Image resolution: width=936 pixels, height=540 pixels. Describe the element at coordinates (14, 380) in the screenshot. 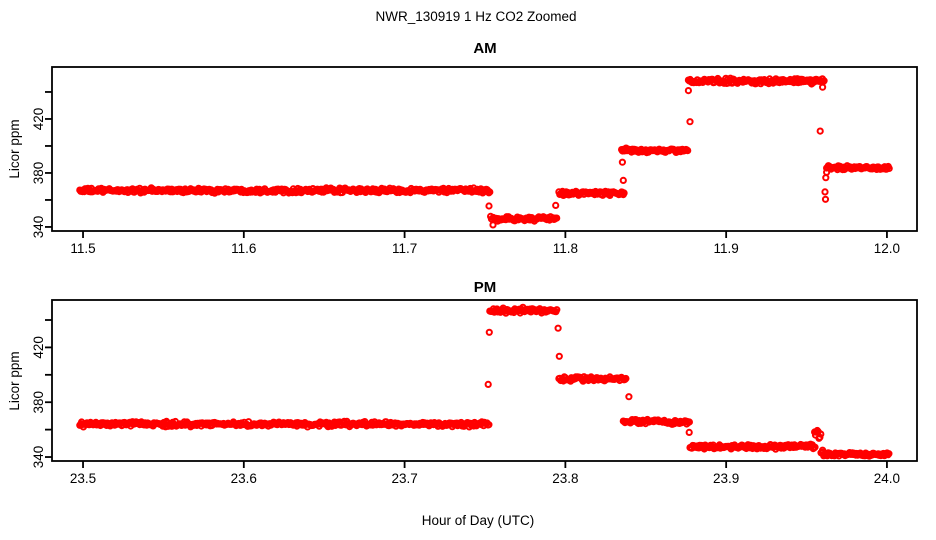

I see `pm-y-axis-label: Licor ppm` at that location.